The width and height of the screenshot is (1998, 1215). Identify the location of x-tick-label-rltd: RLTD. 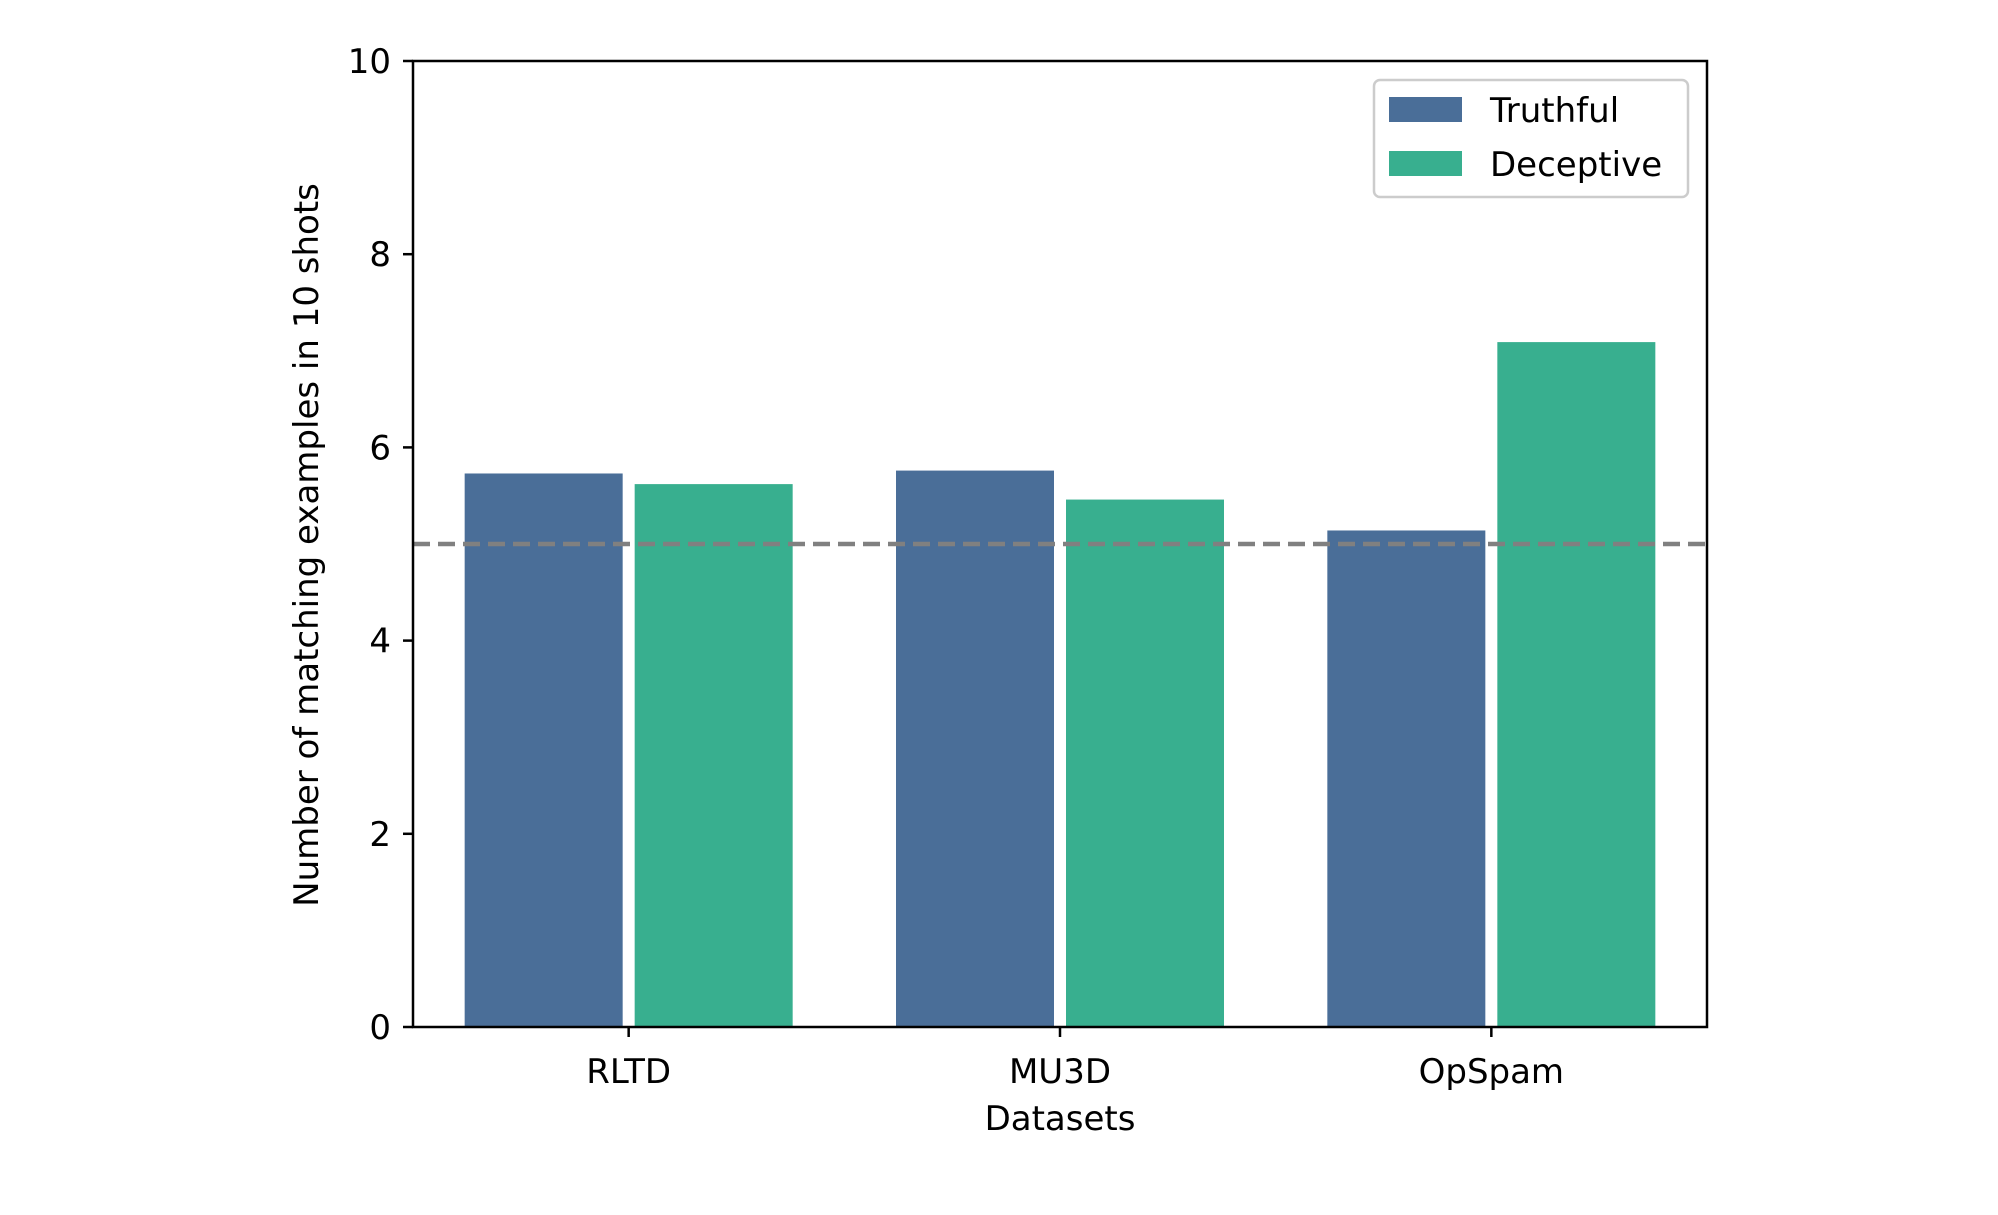
(628, 1072).